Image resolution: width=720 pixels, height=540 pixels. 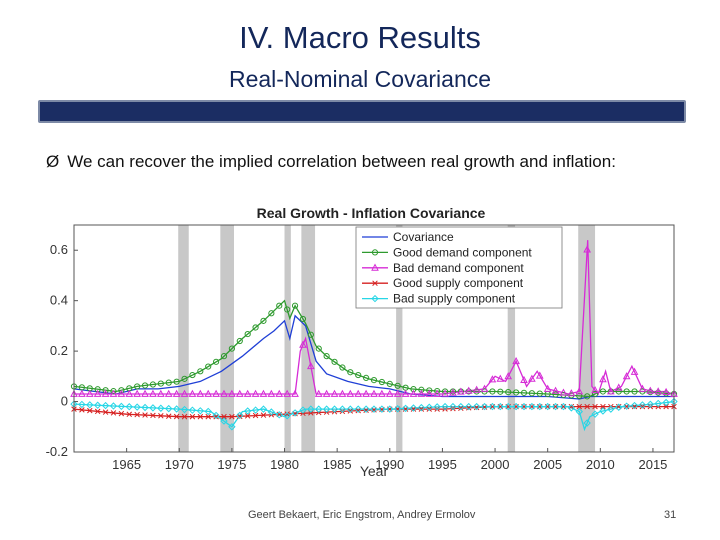 I want to click on chart-title: Real Growth - Inflation Covariance, so click(x=371, y=213).